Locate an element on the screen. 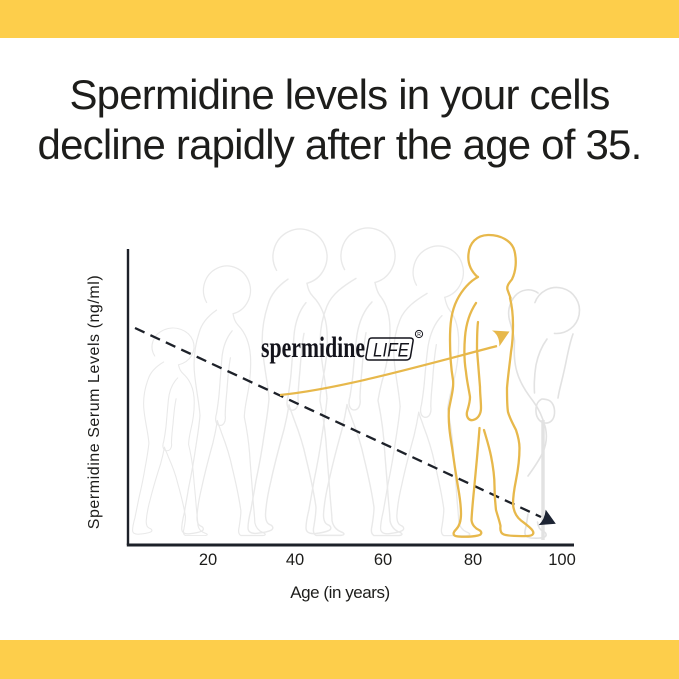 The image size is (679, 679). svg-text: spermidine is located at coordinates (313, 347).